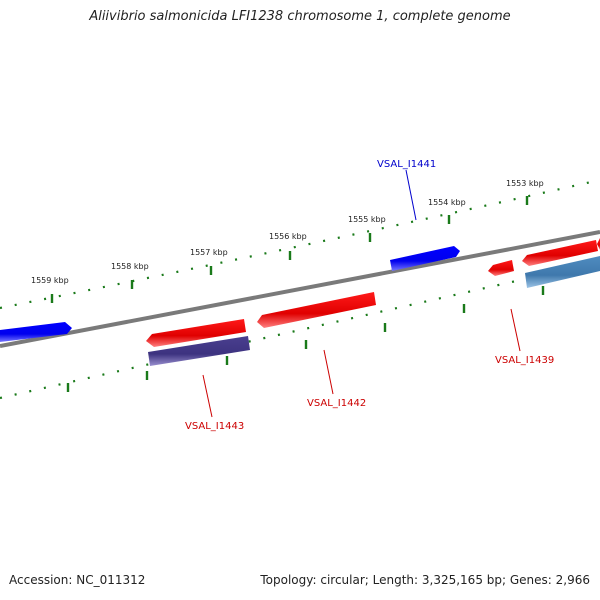 The height and width of the screenshot is (600, 600). What do you see at coordinates (525, 183) in the screenshot?
I see `ruler-label-1553: 1553 kbp` at bounding box center [525, 183].